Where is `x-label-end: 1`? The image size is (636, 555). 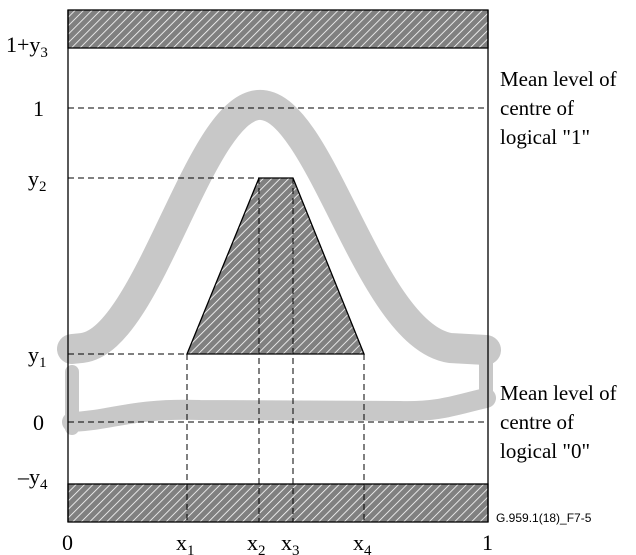 x-label-end: 1 is located at coordinates (487, 542).